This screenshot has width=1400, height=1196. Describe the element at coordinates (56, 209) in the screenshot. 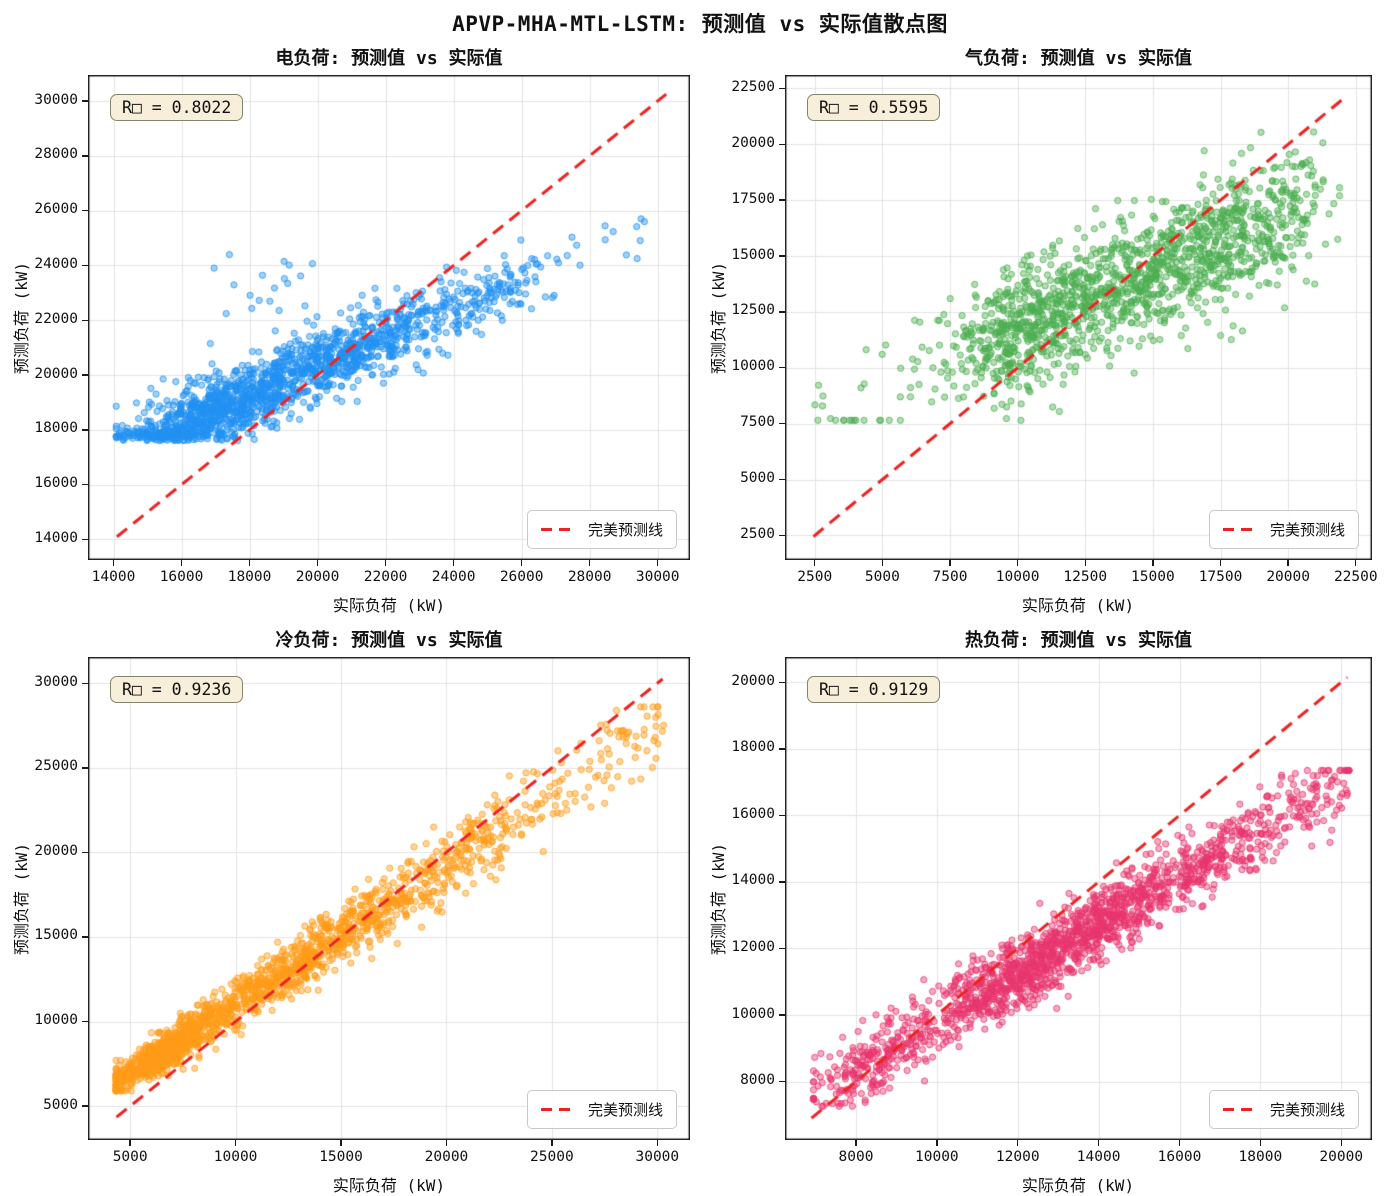

I see `y-tick-label: 26000` at that location.